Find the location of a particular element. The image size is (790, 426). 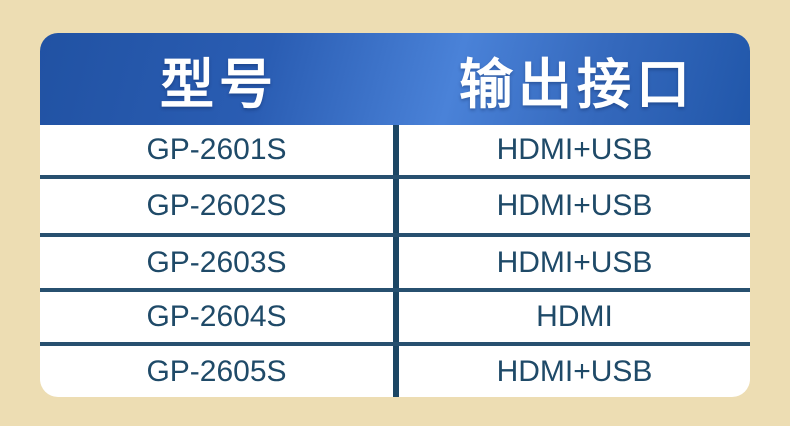

table-row: GP-2604S HDMI is located at coordinates (395, 315).